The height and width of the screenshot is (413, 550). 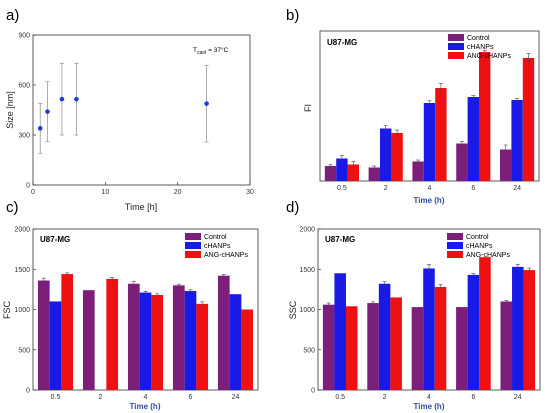 What do you see at coordinates (24, 350) in the screenshot?
I see `y-tick-label: 500` at bounding box center [24, 350].